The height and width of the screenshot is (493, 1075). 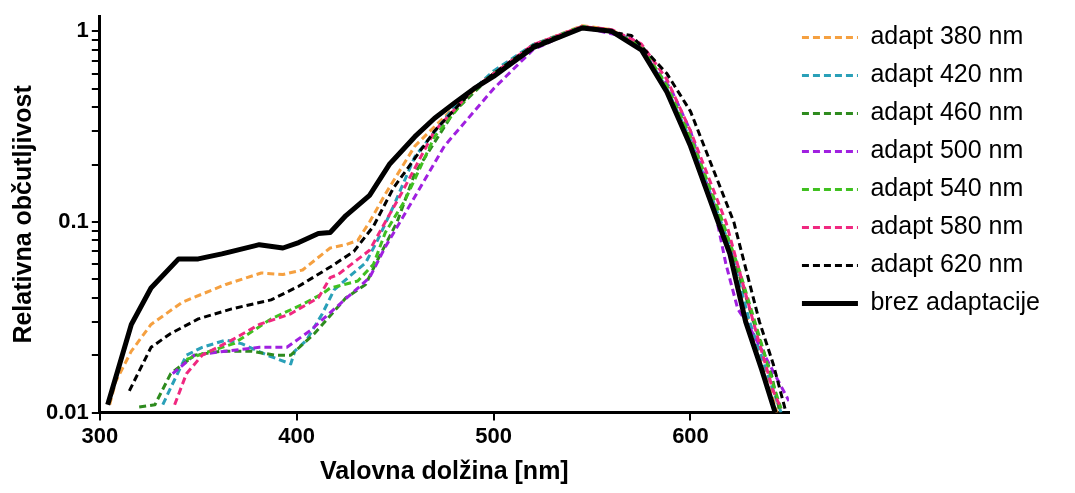 What do you see at coordinates (21, 214) in the screenshot?
I see `y-axis-title: Relativna občutljivost` at bounding box center [21, 214].